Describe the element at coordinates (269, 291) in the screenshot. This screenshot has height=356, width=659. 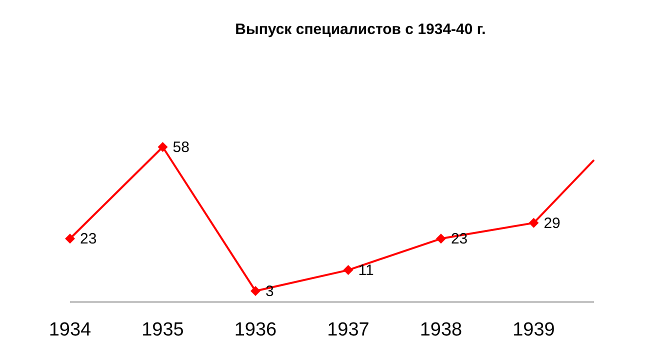
I see `data-label: 3` at that location.